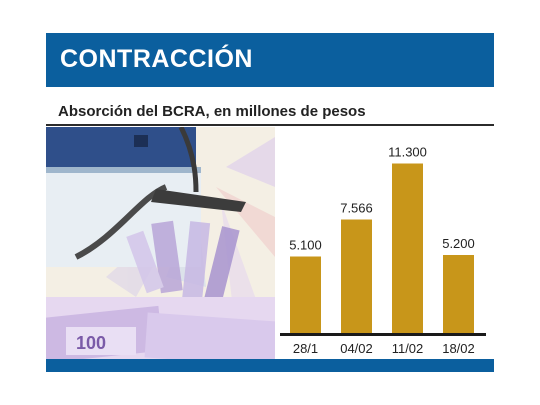 This screenshot has width=540, height=405. What do you see at coordinates (270, 365) in the screenshot?
I see `footer-band` at bounding box center [270, 365].